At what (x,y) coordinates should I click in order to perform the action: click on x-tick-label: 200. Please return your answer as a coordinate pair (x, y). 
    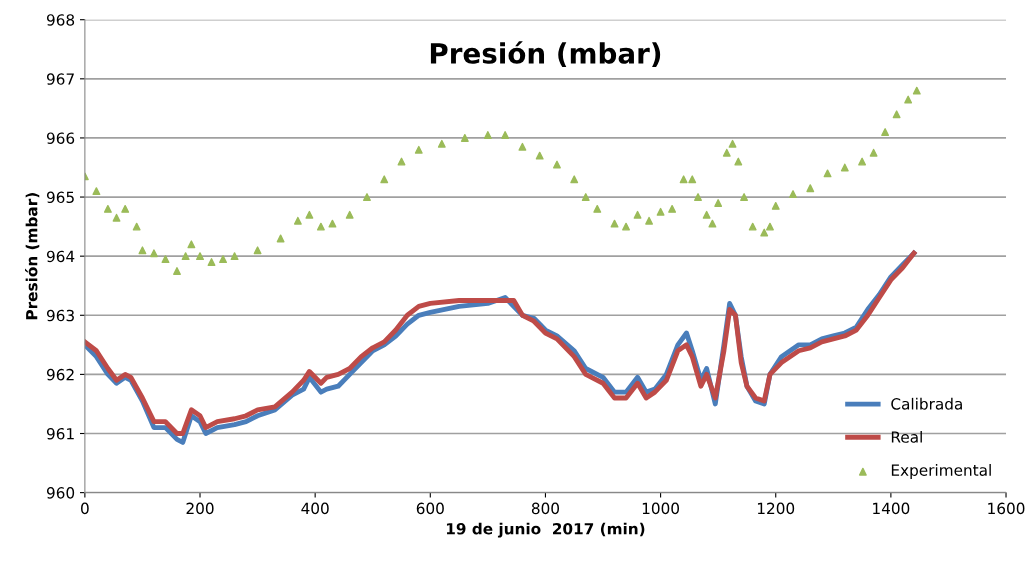
    Looking at the image, I should click on (200, 508).